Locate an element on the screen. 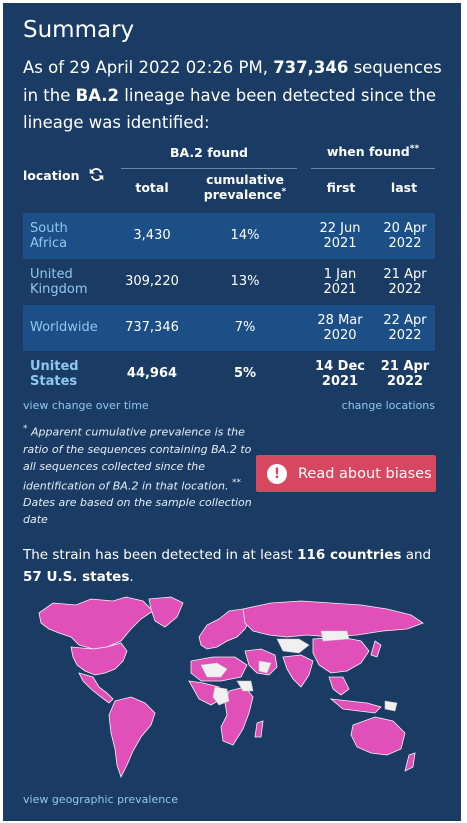  found-header-underline is located at coordinates (209, 168).